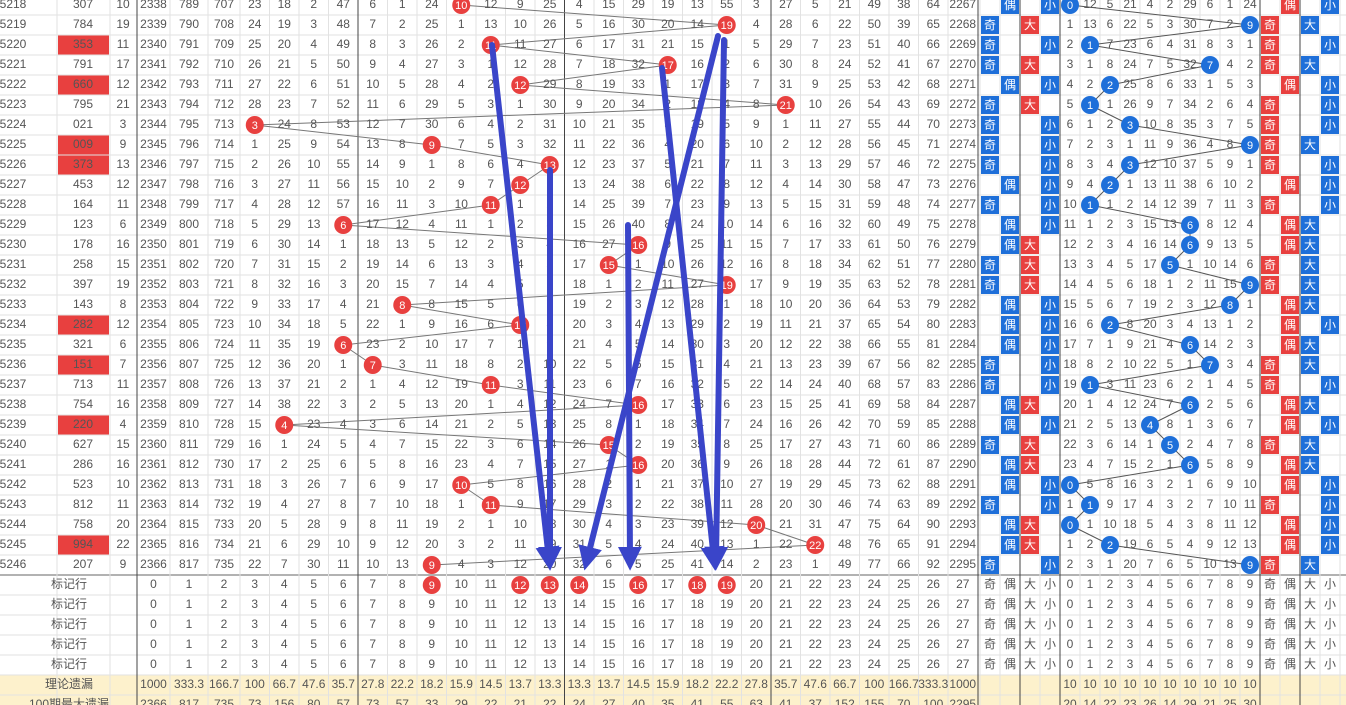 This screenshot has height=705, width=1346. What do you see at coordinates (962, 144) in the screenshot?
I see `omission: 2274` at bounding box center [962, 144].